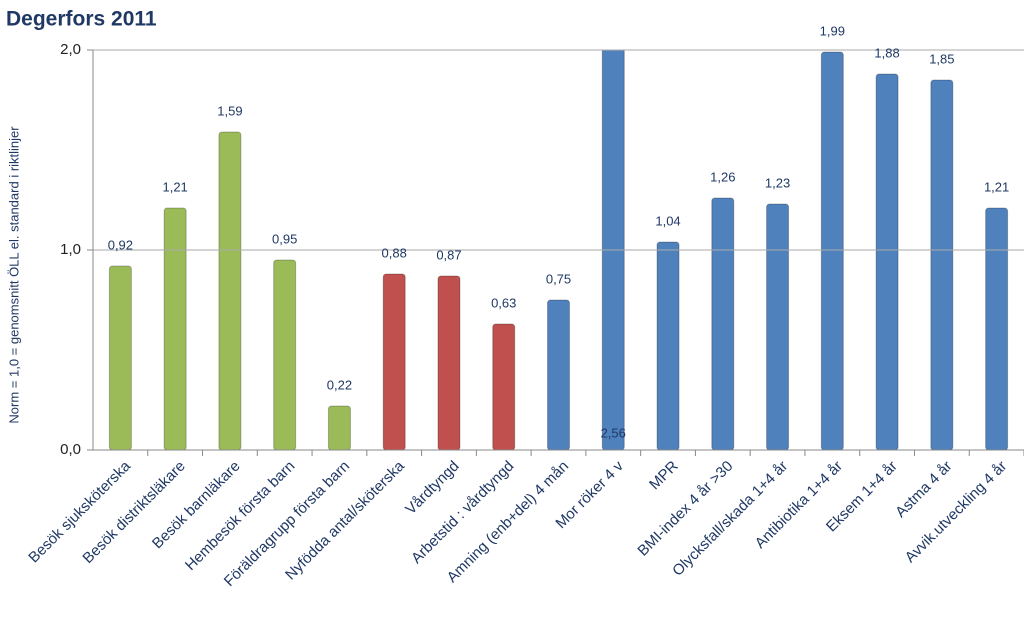 This screenshot has width=1024, height=633. Describe the element at coordinates (79, 511) in the screenshot. I see `x-tick-label: Besök sjuksköterska` at that location.